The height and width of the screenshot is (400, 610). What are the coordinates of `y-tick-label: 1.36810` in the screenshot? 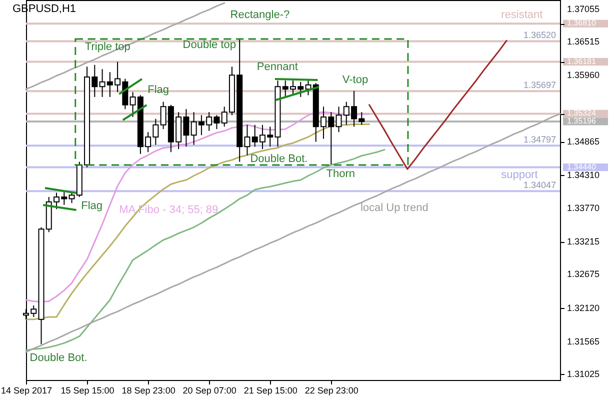 It's located at (581, 23).